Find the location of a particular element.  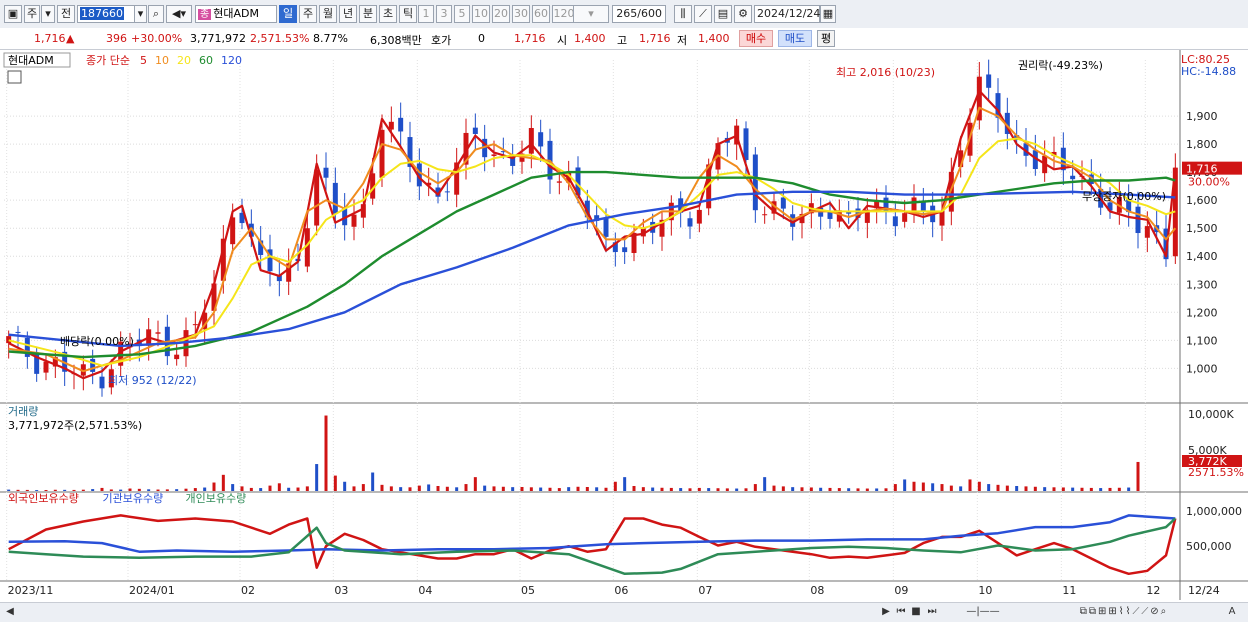

volume-bars is located at coordinates (573, 453).